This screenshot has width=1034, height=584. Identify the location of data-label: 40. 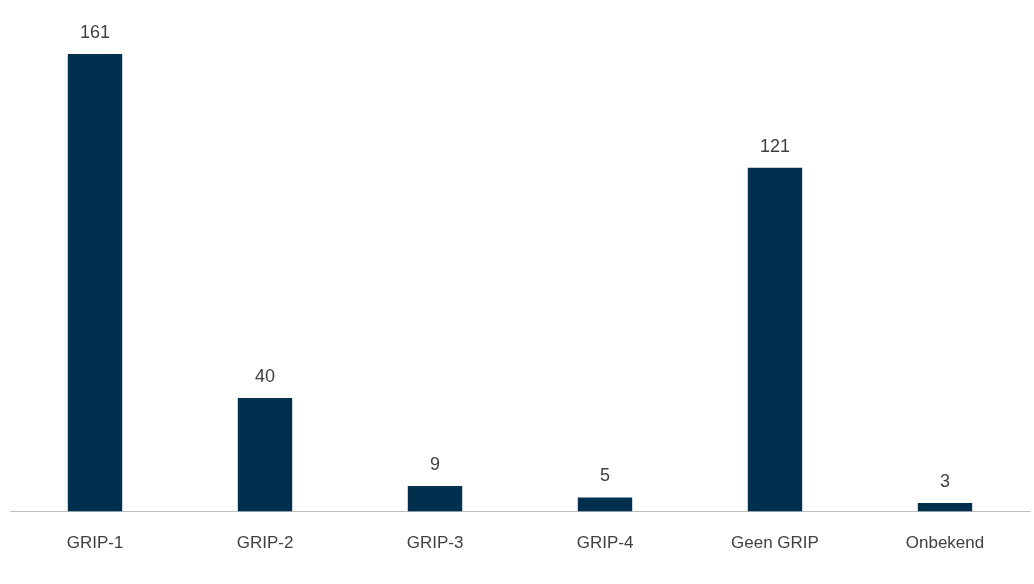
(265, 375).